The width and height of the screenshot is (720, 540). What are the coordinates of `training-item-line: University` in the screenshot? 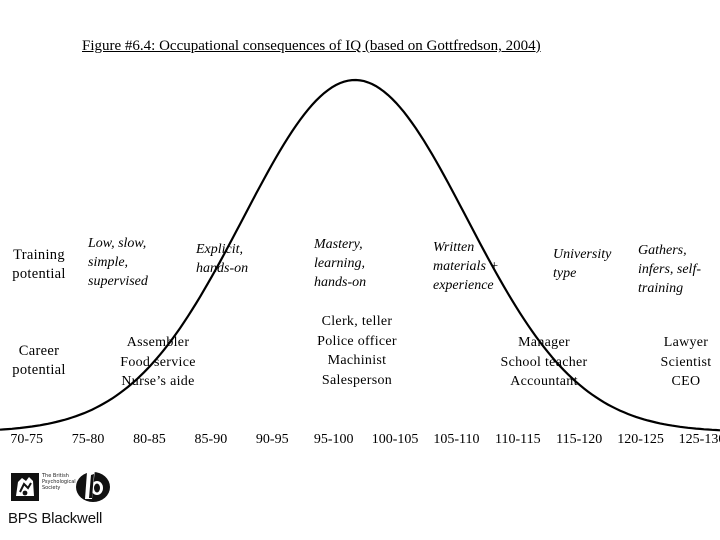 It's located at (582, 254).